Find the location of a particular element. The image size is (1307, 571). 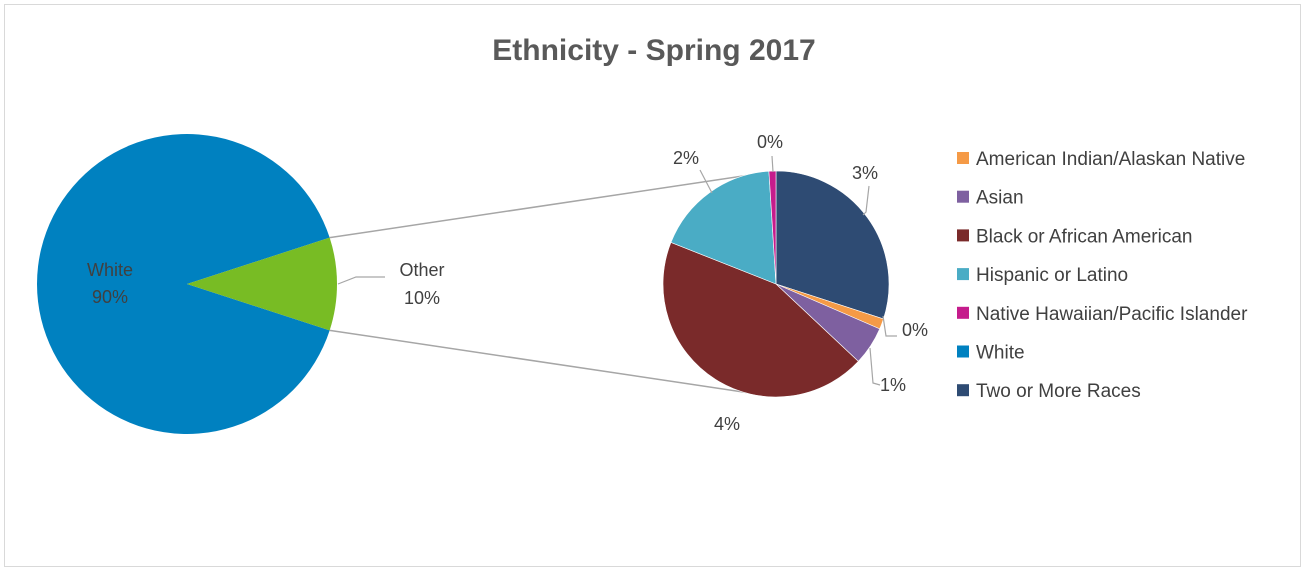

data-label-hispanic-or-latino: 2% is located at coordinates (686, 158).